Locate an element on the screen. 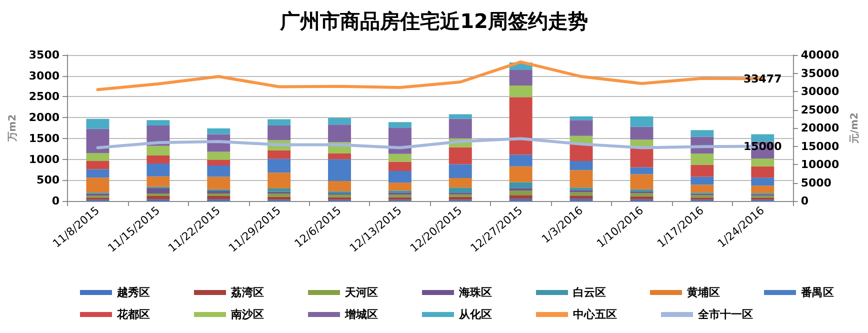  y-tick-label: 2500 is located at coordinates (44, 97).